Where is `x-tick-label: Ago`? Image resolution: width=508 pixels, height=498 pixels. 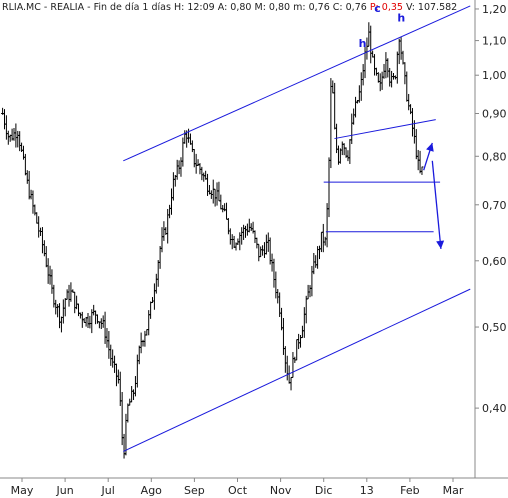 x-tick-label: Ago is located at coordinates (152, 490).